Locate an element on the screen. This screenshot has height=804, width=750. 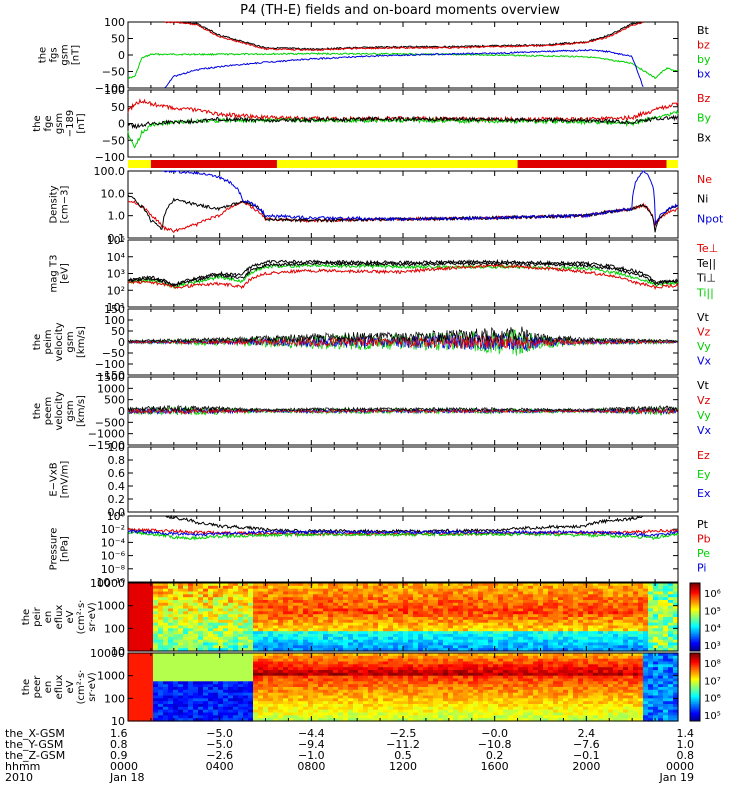
fgs-series-by is located at coordinates (403, 66).